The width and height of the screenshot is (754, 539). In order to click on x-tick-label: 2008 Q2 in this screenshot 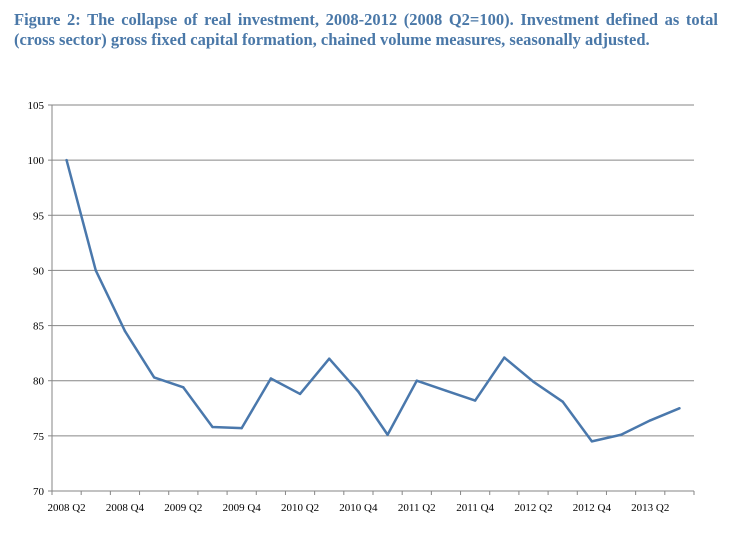, I will do `click(66, 508)`.